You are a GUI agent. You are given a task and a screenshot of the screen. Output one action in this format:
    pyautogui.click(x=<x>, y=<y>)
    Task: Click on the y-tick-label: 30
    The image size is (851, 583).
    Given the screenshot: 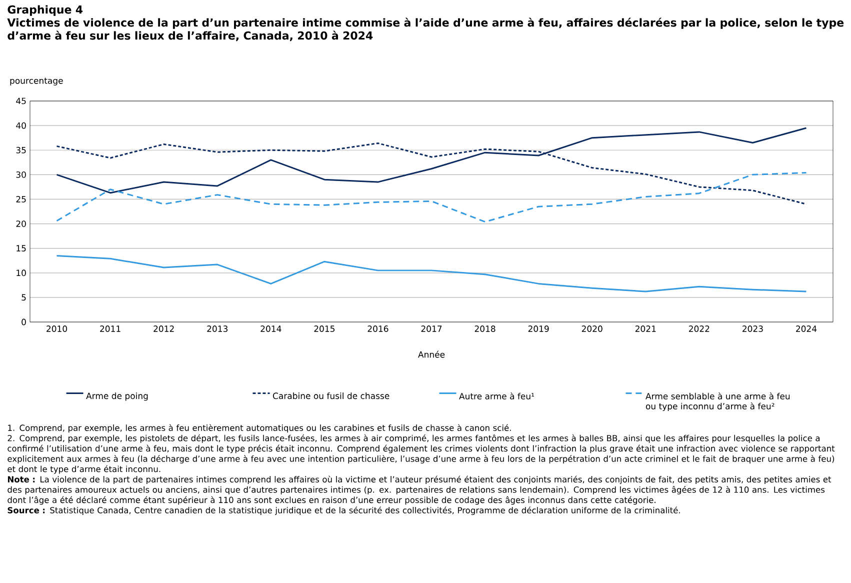 What is the action you would take?
    pyautogui.click(x=21, y=174)
    